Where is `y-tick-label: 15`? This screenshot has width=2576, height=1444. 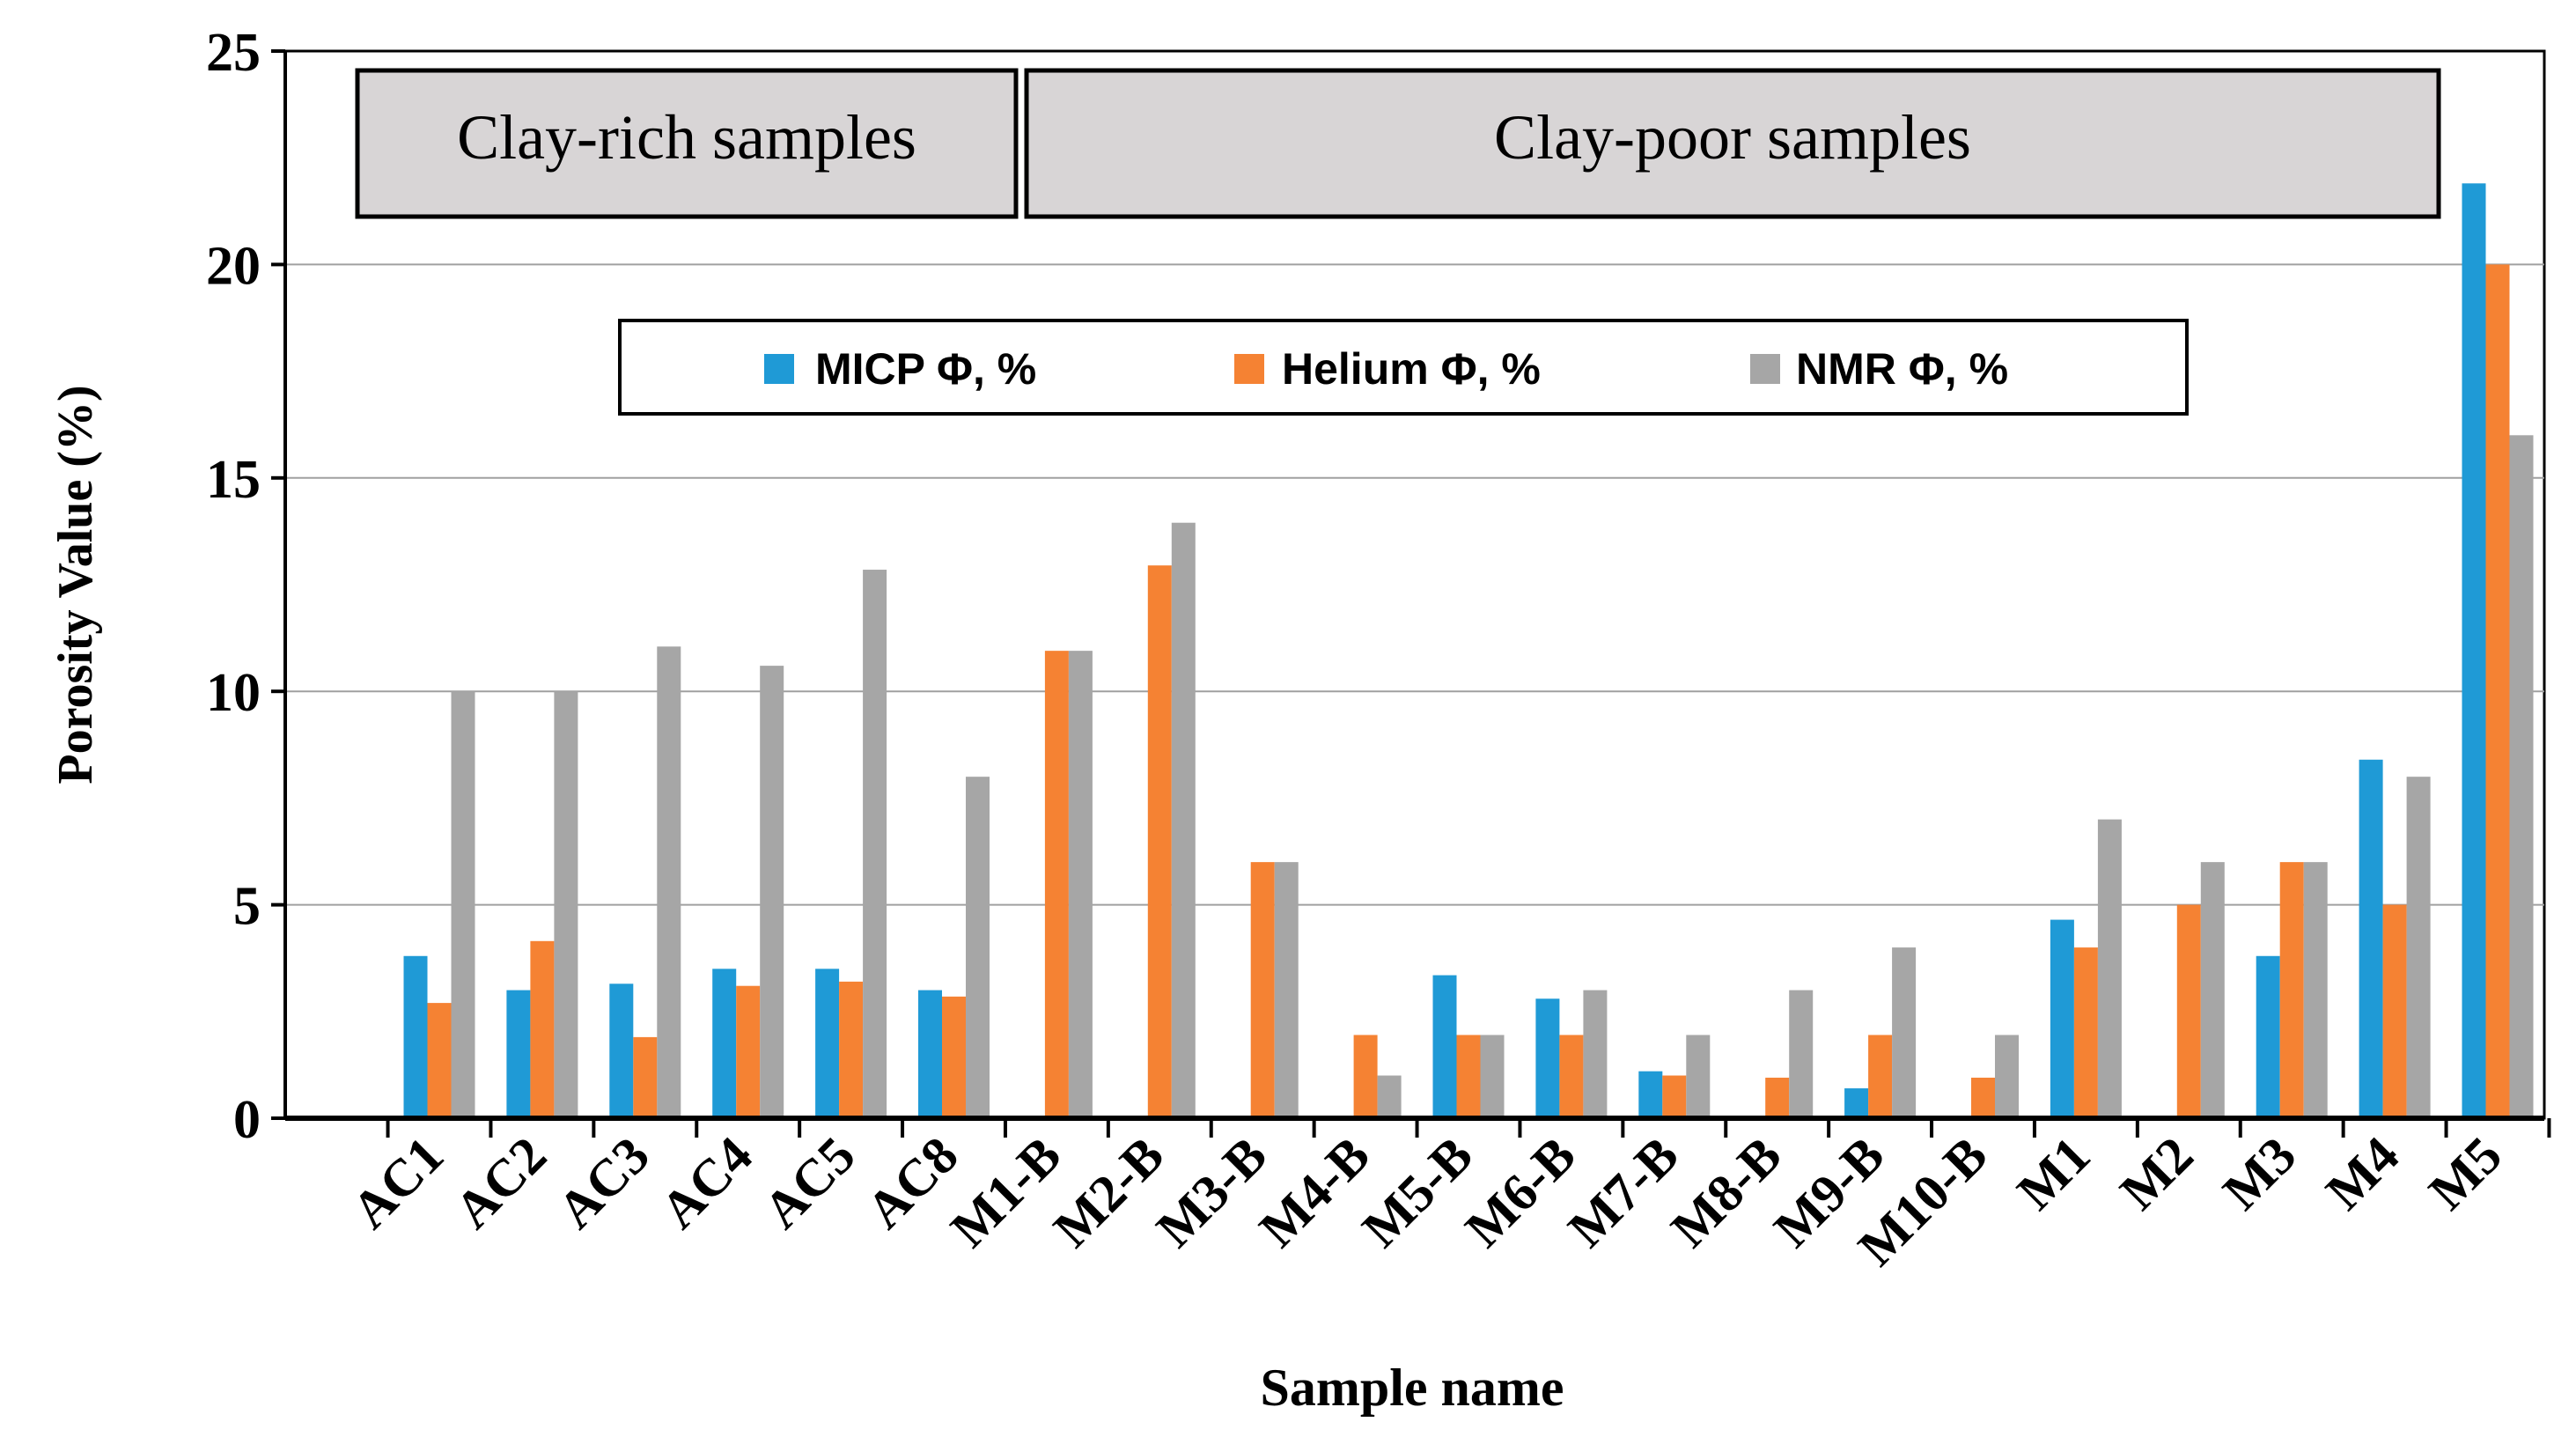
y-tick-label: 15 is located at coordinates (234, 480).